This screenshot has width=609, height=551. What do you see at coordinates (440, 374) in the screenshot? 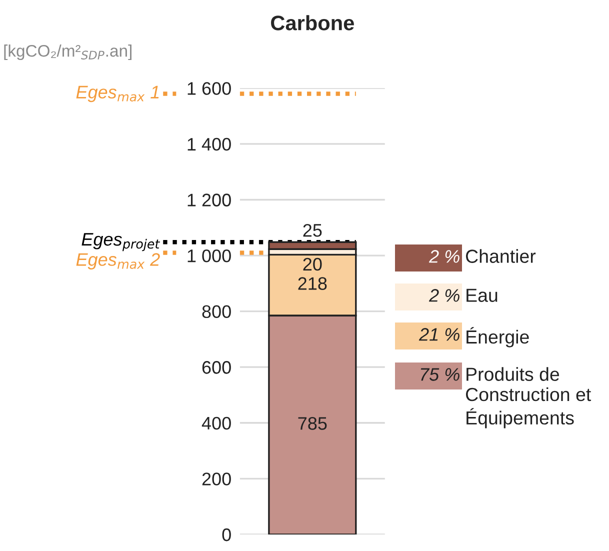
I see `text: 75 %` at bounding box center [440, 374].